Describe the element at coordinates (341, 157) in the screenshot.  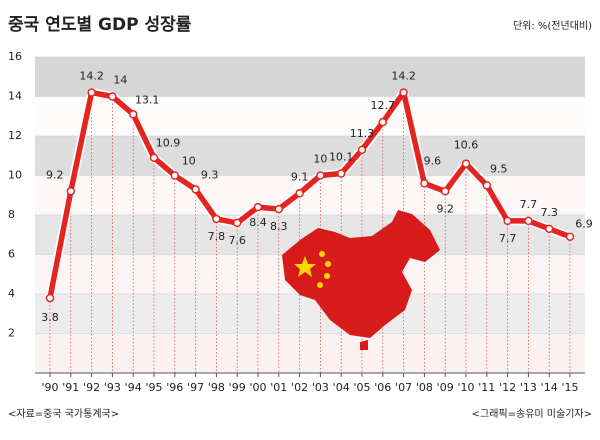
I see `data-label: 10.1` at that location.